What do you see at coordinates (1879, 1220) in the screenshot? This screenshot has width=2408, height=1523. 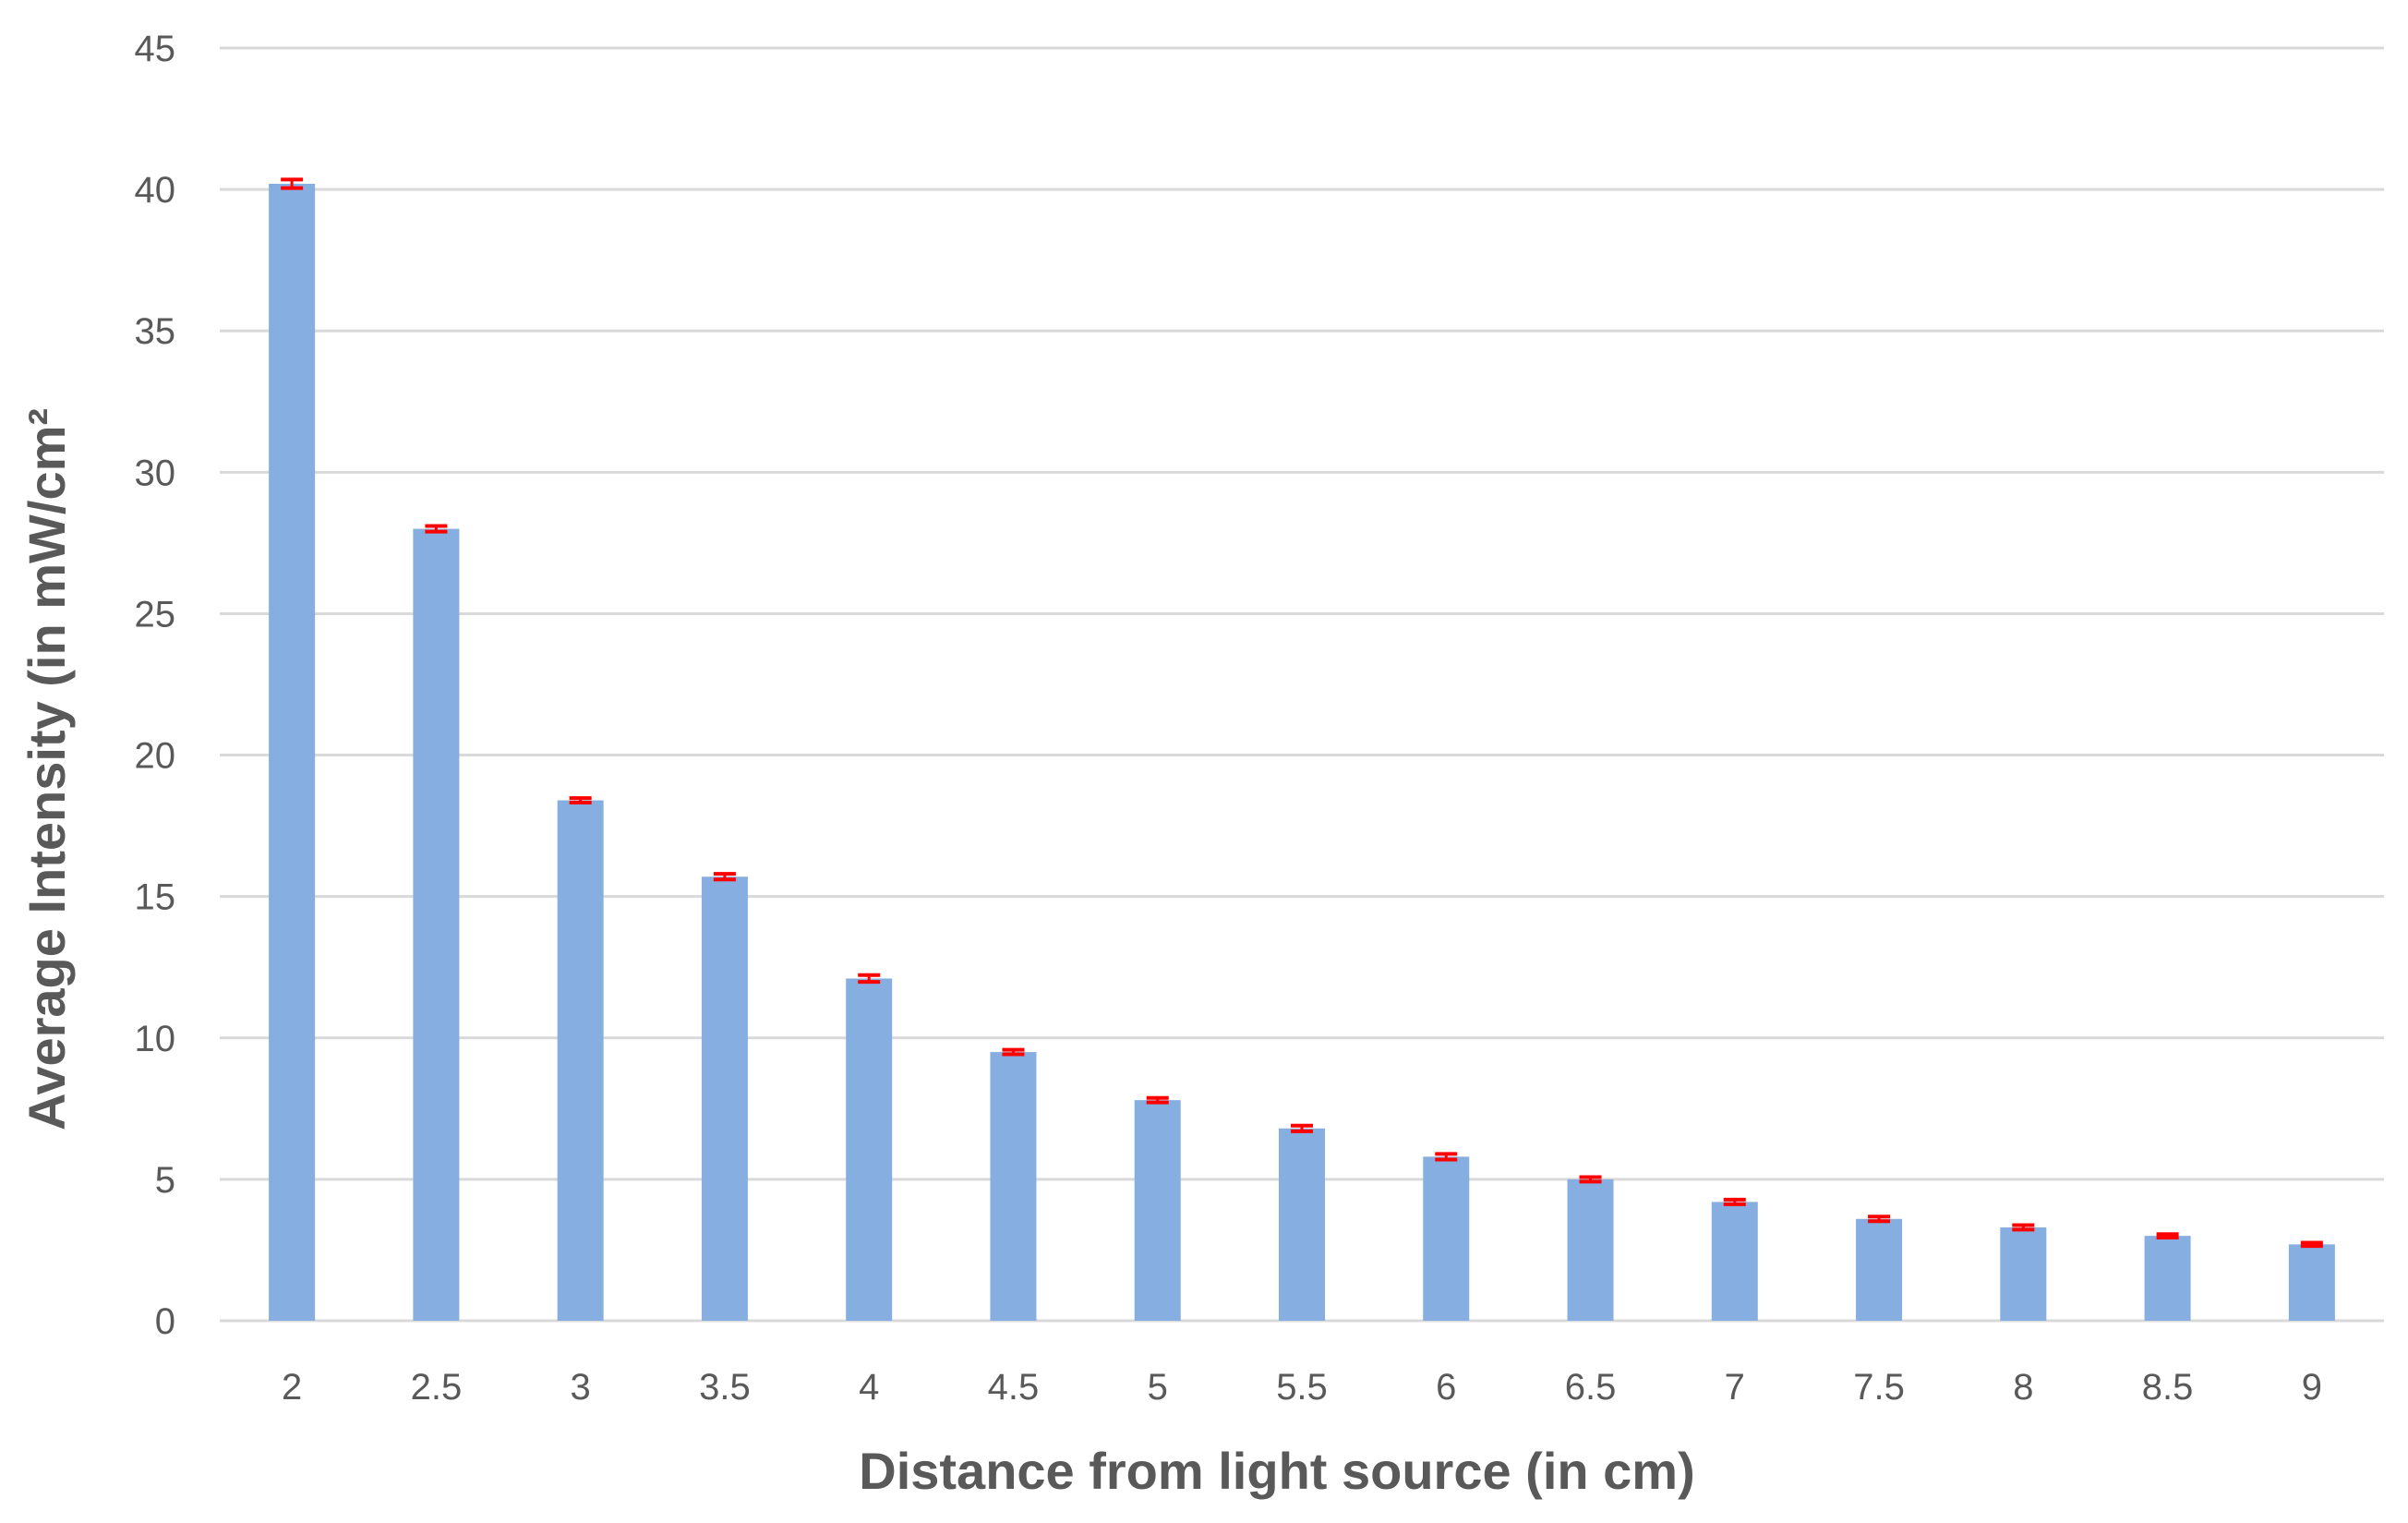 I see `error-bar-7.5` at bounding box center [1879, 1220].